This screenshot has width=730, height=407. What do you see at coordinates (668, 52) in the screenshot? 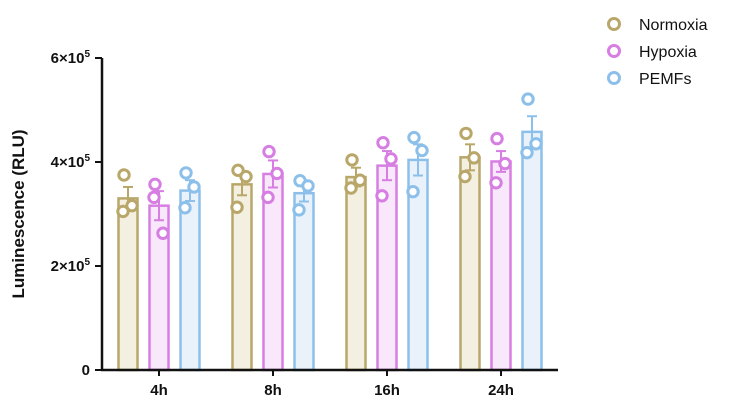
I see `legend-label-hypoxia: Hypoxia` at bounding box center [668, 52].